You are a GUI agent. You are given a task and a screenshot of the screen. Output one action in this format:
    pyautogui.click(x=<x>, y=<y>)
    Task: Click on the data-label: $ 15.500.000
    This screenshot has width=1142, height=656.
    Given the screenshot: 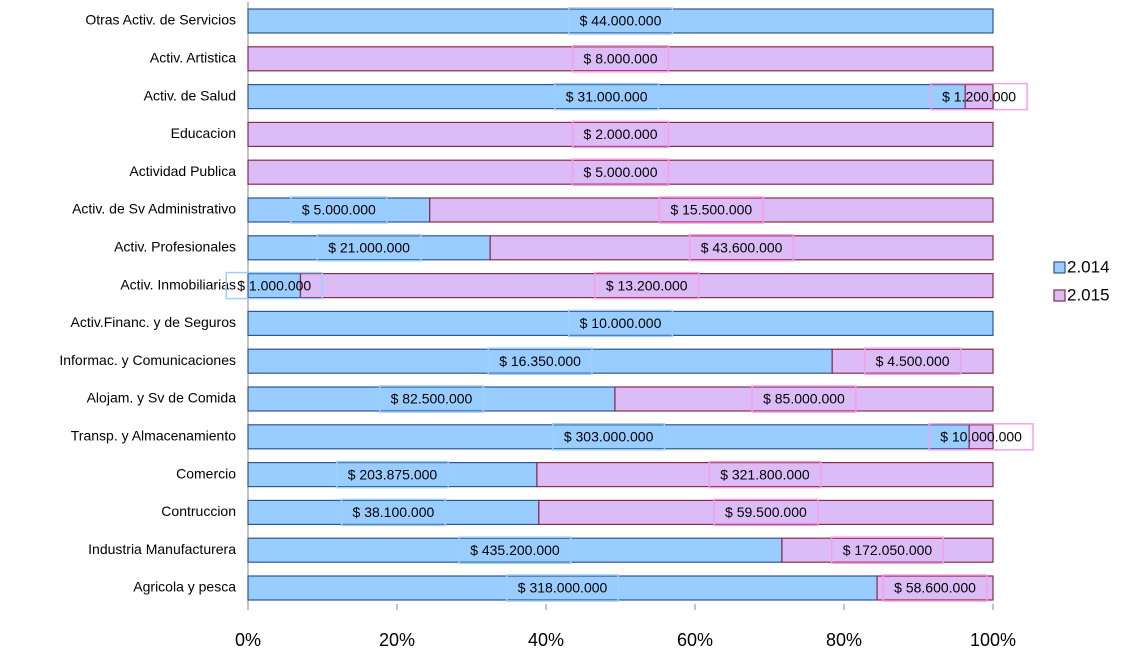 What is the action you would take?
    pyautogui.click(x=711, y=210)
    